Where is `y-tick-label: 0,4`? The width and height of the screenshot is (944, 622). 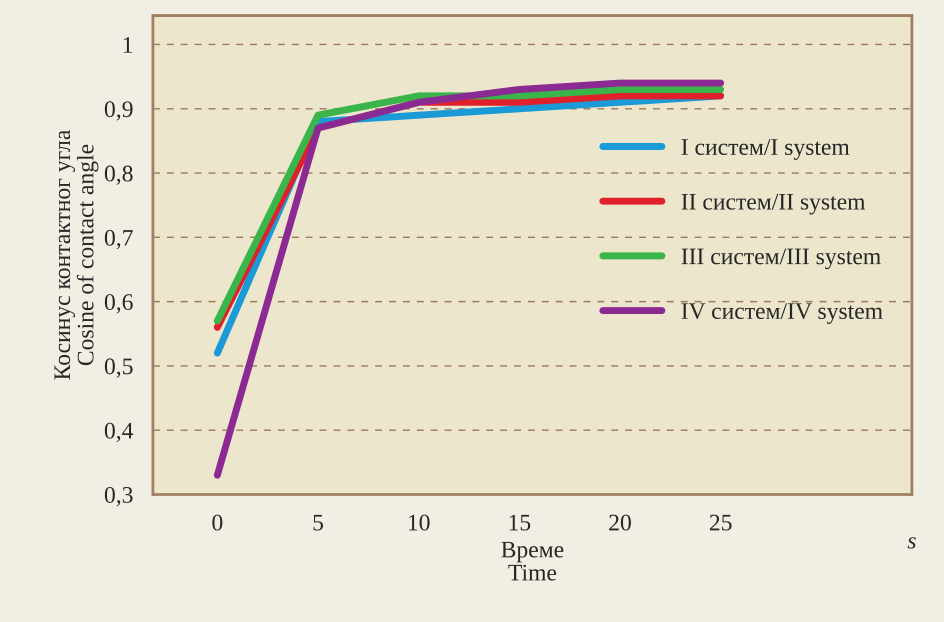 y-tick-label: 0,4 is located at coordinates (119, 432).